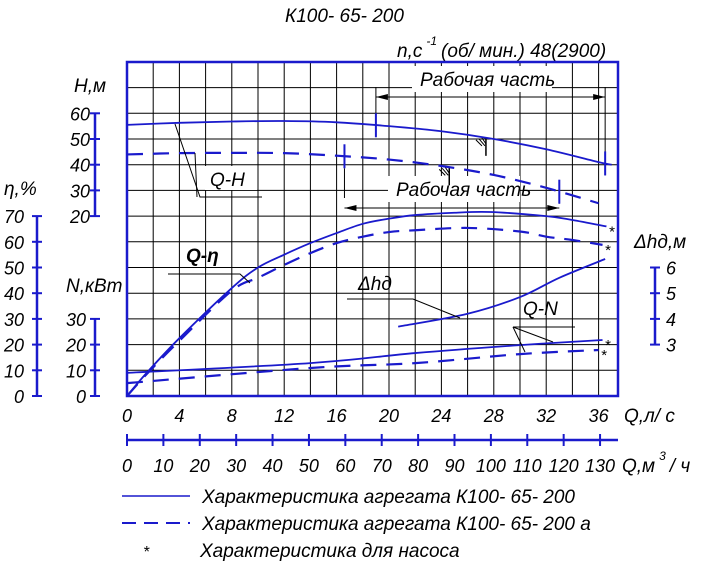 Image resolution: width=705 pixels, height=578 pixels. I want to click on eta-tick-label: 60, so click(14, 243).